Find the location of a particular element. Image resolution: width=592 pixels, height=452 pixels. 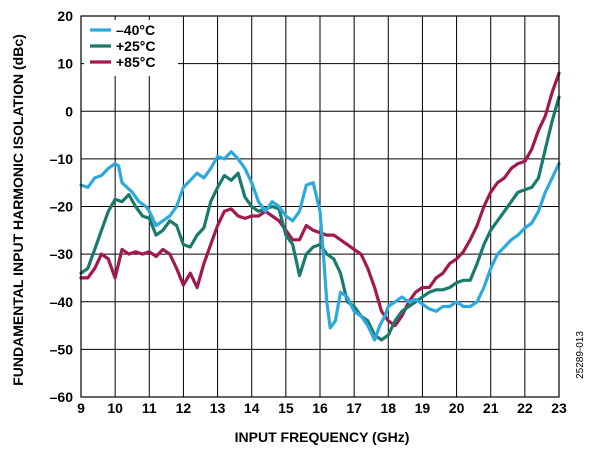

y-tick-label: –50 is located at coordinates (62, 349).